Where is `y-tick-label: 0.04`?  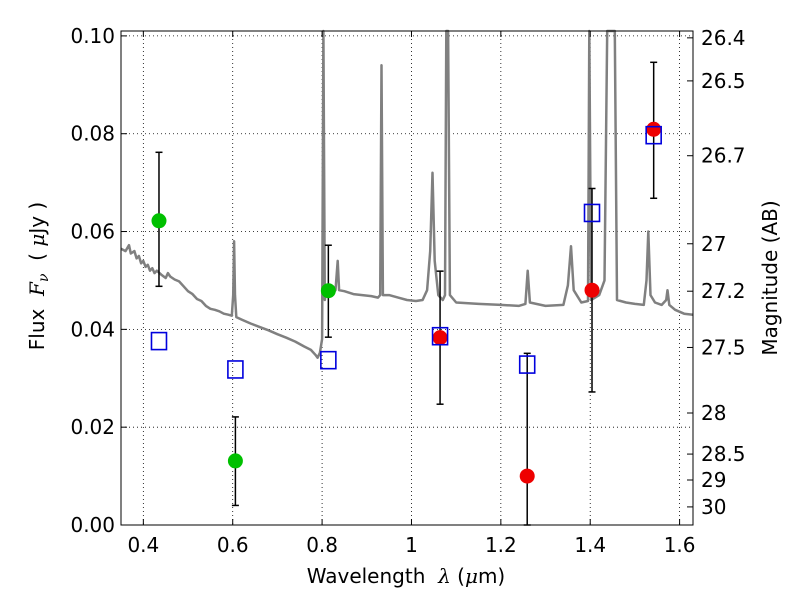 y-tick-label: 0.04 is located at coordinates (92, 329).